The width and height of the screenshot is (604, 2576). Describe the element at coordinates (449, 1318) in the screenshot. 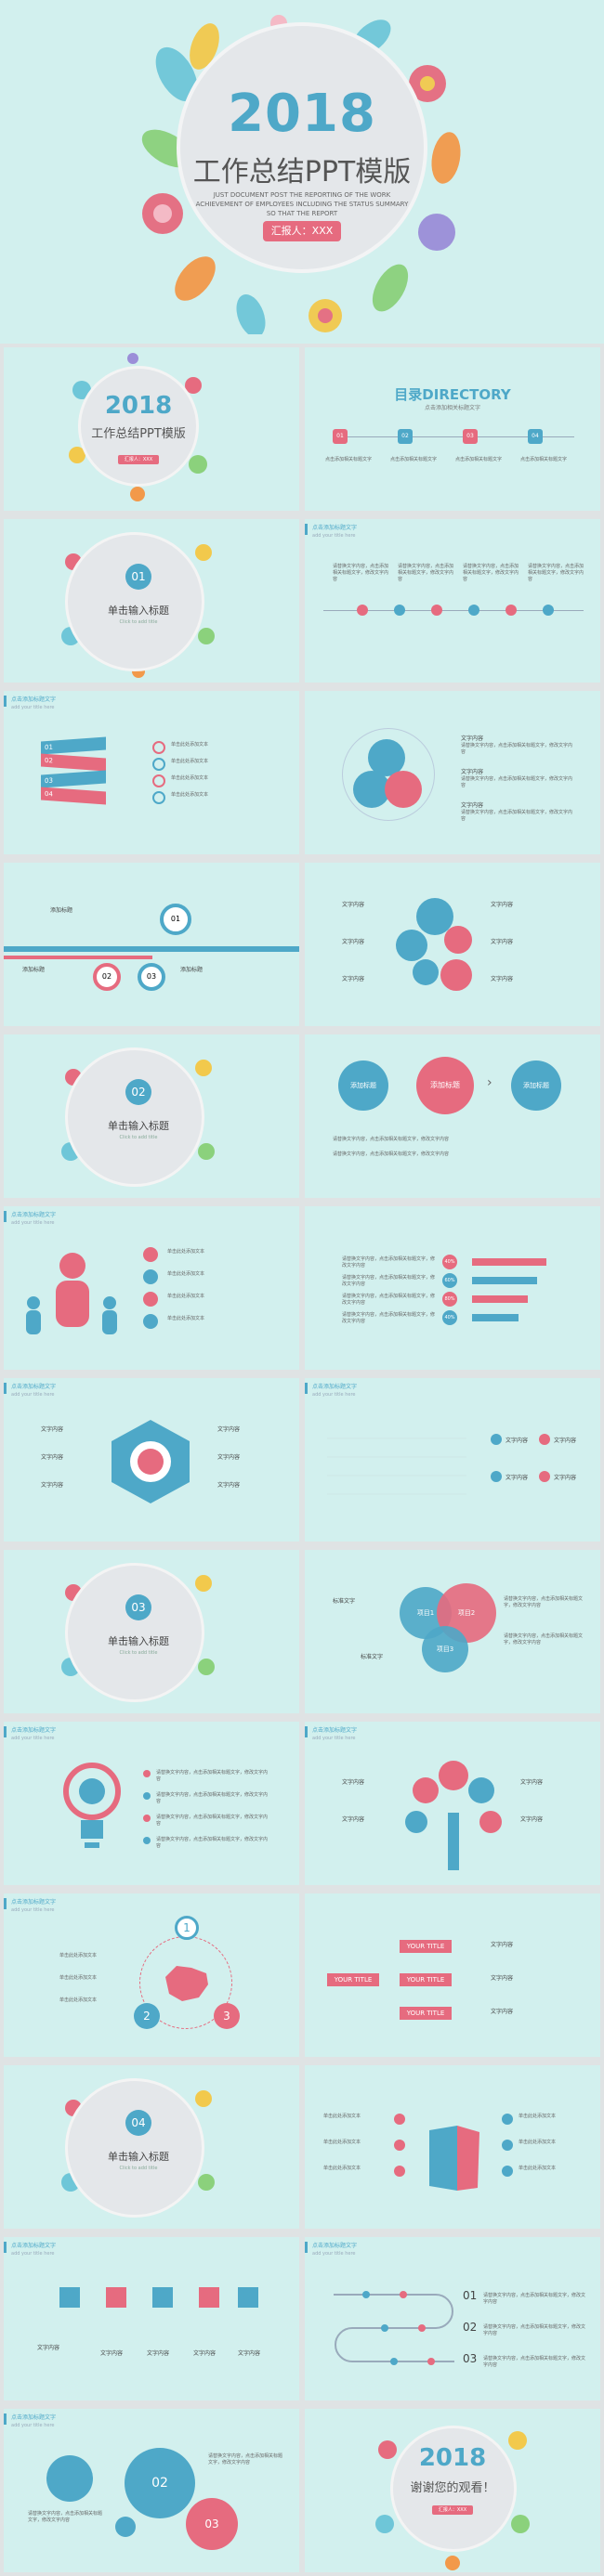

I see `percent-badge: 40%` at that location.